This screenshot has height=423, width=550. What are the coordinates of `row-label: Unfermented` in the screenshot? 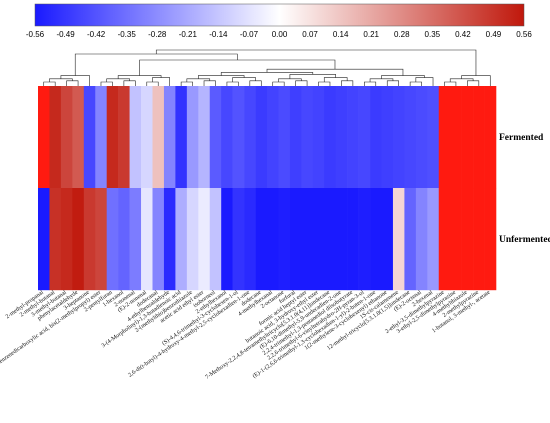 It's located at (524, 240).